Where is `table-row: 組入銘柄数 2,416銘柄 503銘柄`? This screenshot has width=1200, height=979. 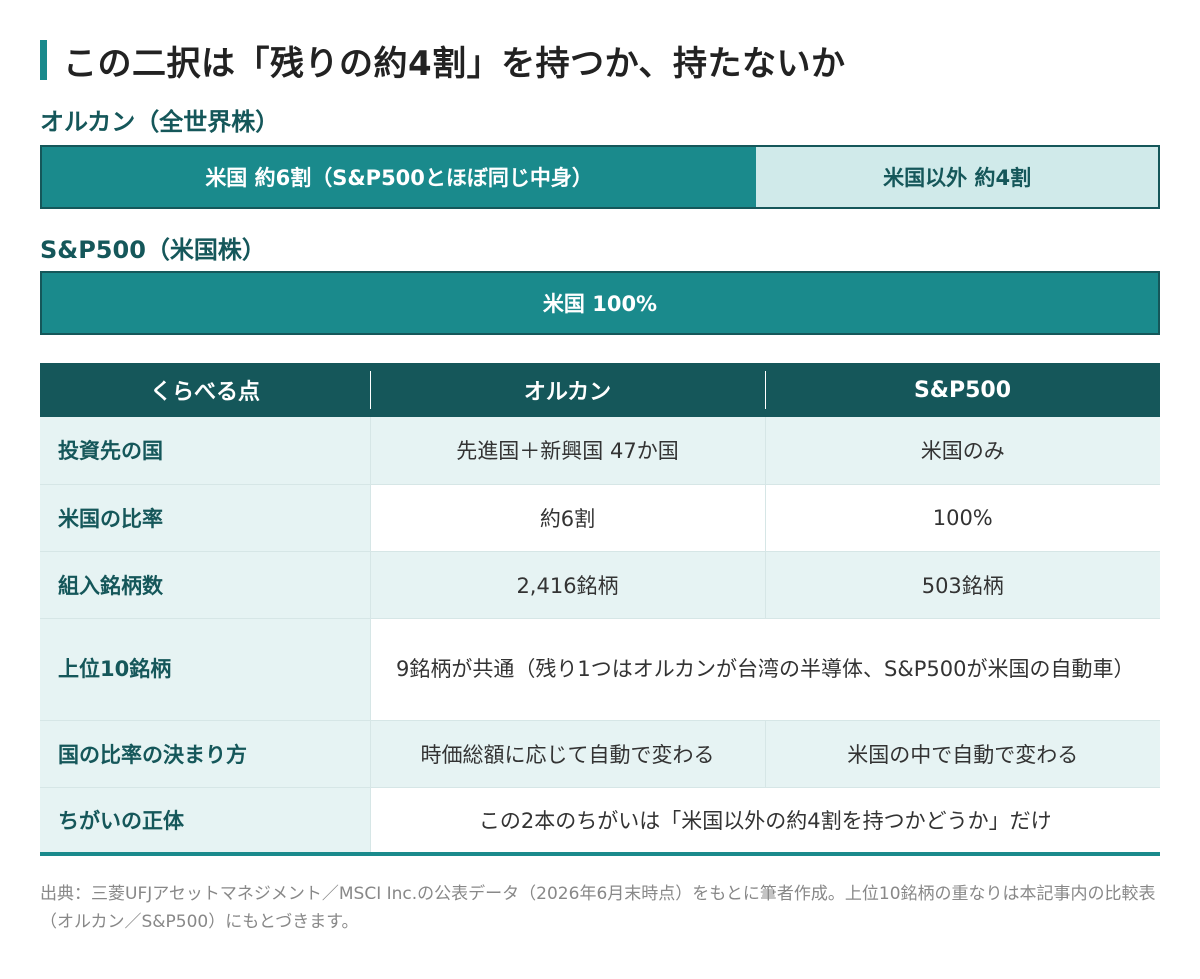 table-row: 組入銘柄数 2,416銘柄 503銘柄 is located at coordinates (600, 584).